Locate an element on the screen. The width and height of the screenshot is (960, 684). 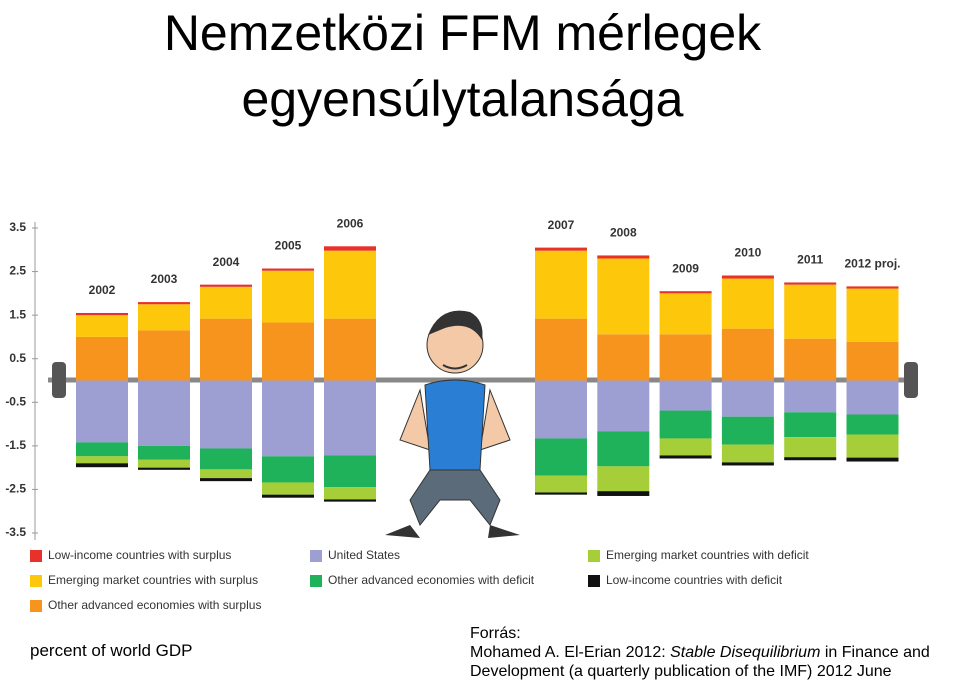
unit-note: percent of world GDP is located at coordinates (111, 650).